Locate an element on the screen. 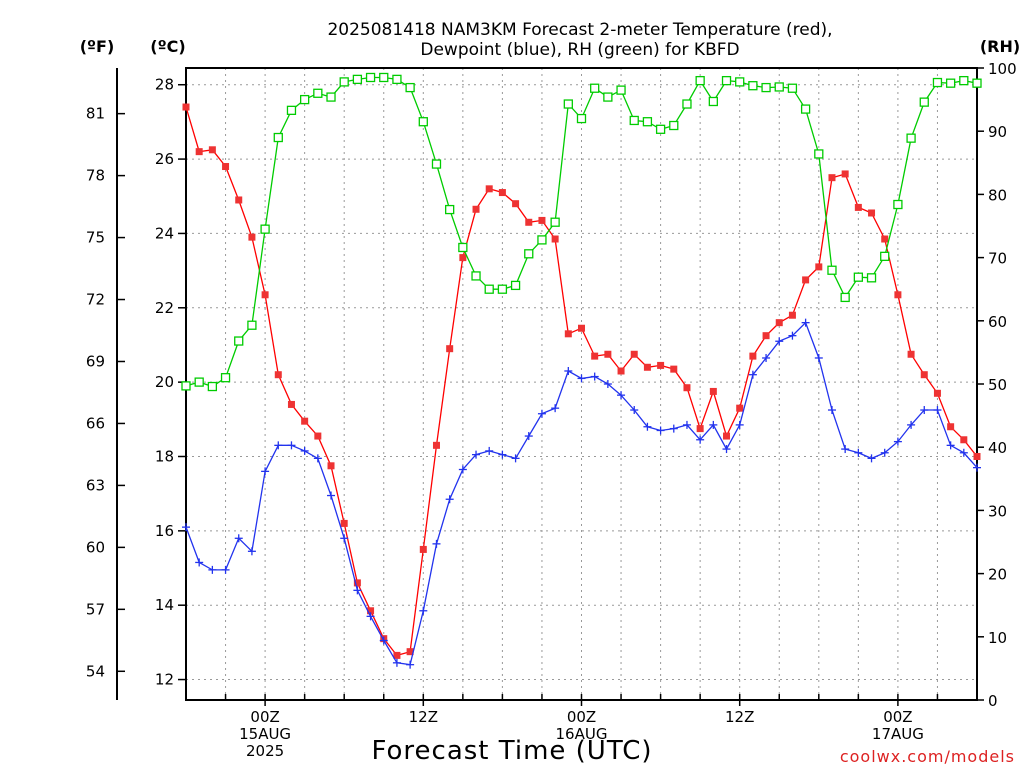 The width and height of the screenshot is (1024, 768). x-tick-label: 17AUG is located at coordinates (898, 734).